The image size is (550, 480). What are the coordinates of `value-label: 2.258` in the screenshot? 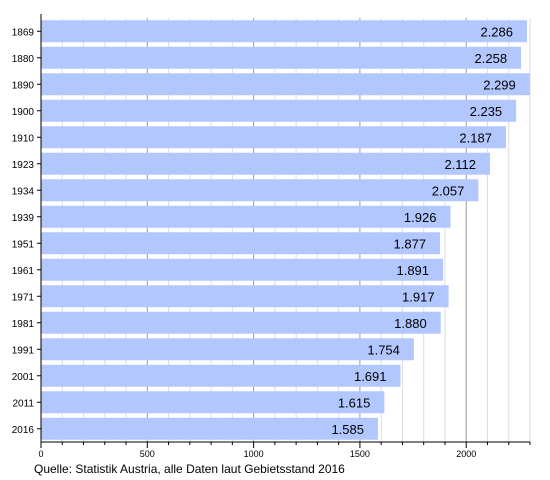 It's located at (491, 58).